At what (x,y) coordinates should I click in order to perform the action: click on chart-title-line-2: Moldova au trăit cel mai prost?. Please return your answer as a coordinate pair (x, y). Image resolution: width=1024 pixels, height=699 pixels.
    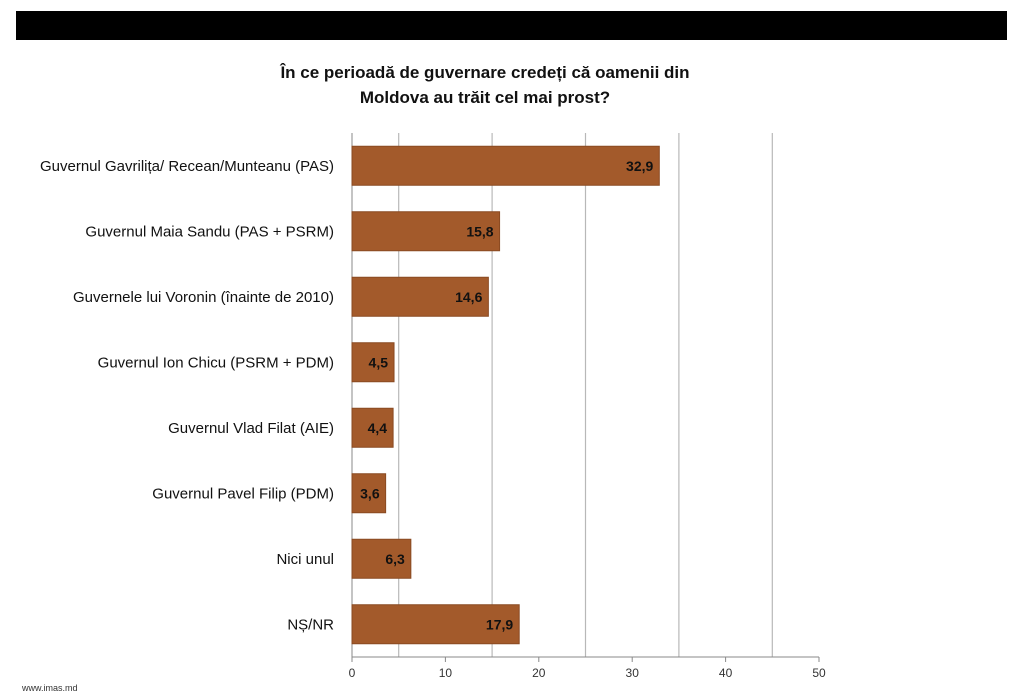
    Looking at the image, I should click on (485, 97).